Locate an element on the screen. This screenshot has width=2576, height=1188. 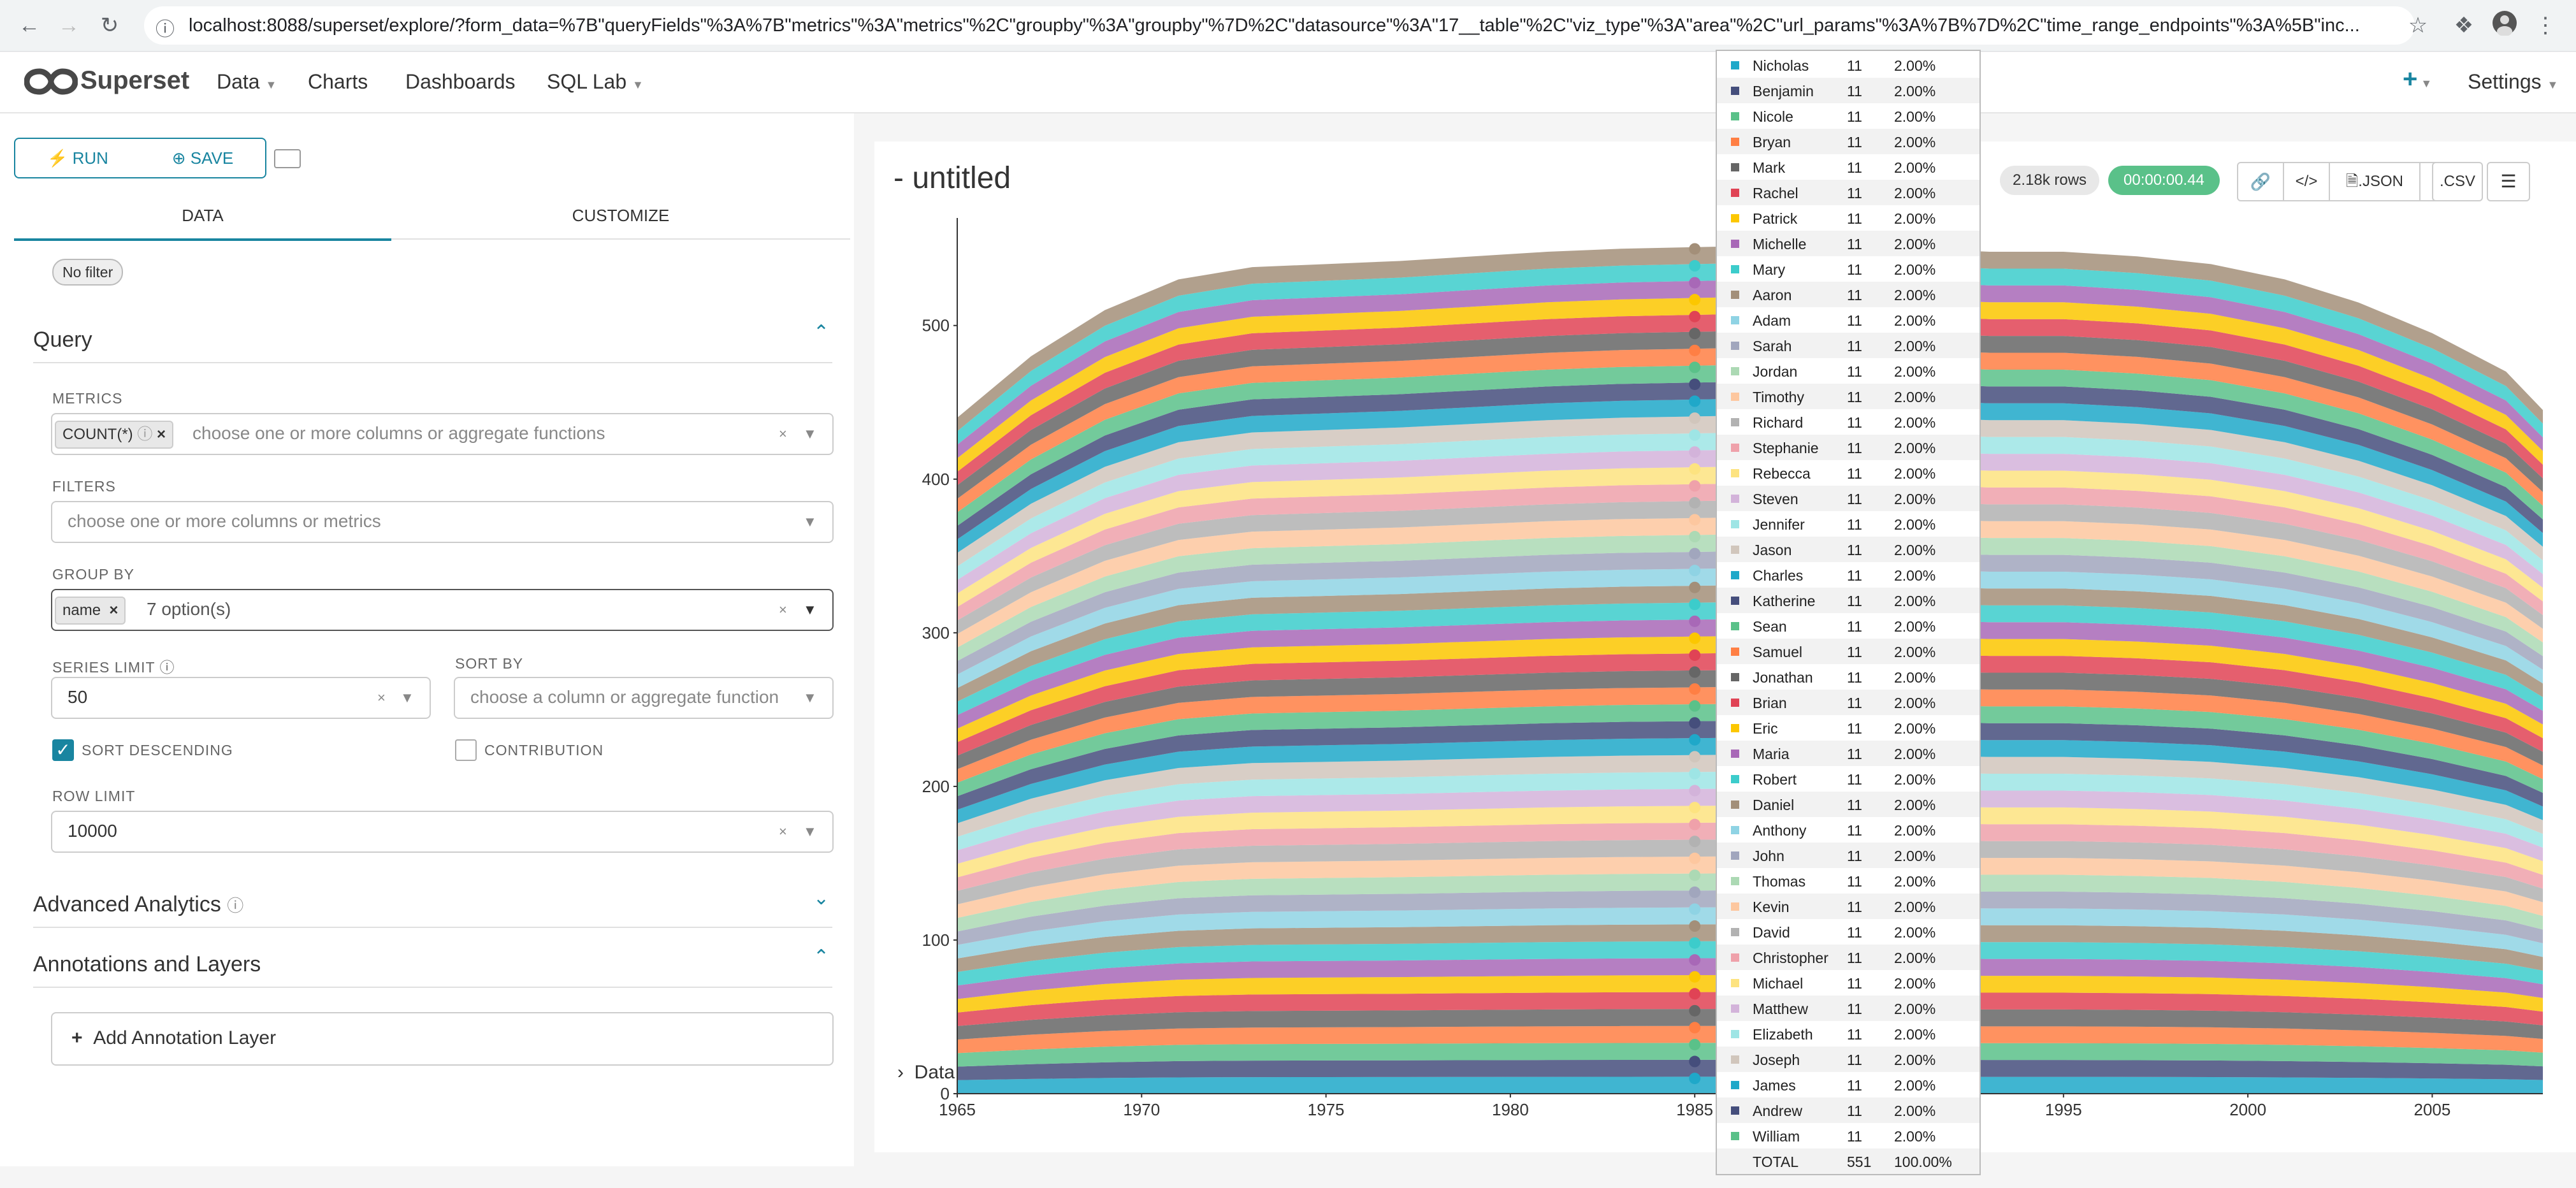
chart-title: - untitled is located at coordinates (952, 178).